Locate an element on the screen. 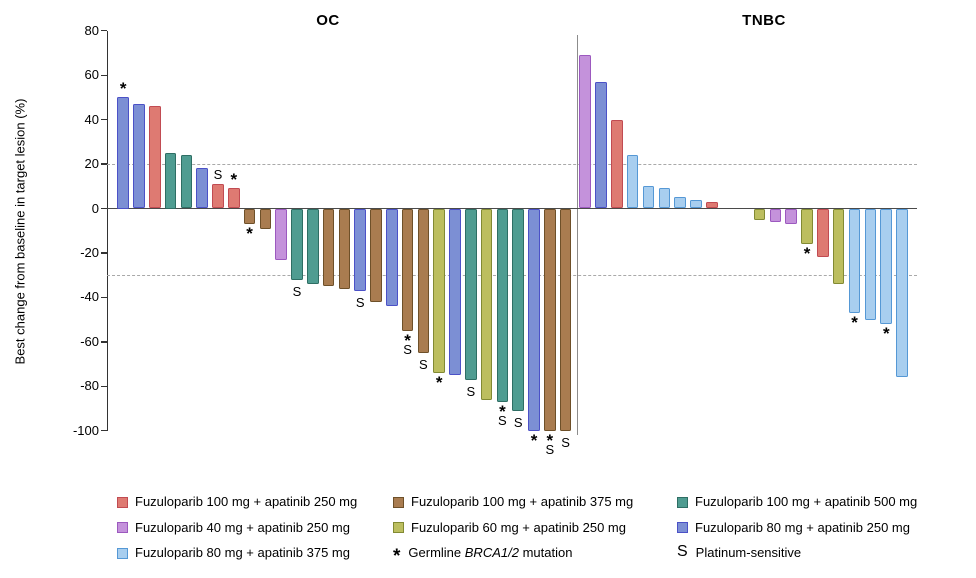 The width and height of the screenshot is (976, 578). legend-item: Fuzuloparib 100 mg + apatinib 375 mg is located at coordinates (513, 502).